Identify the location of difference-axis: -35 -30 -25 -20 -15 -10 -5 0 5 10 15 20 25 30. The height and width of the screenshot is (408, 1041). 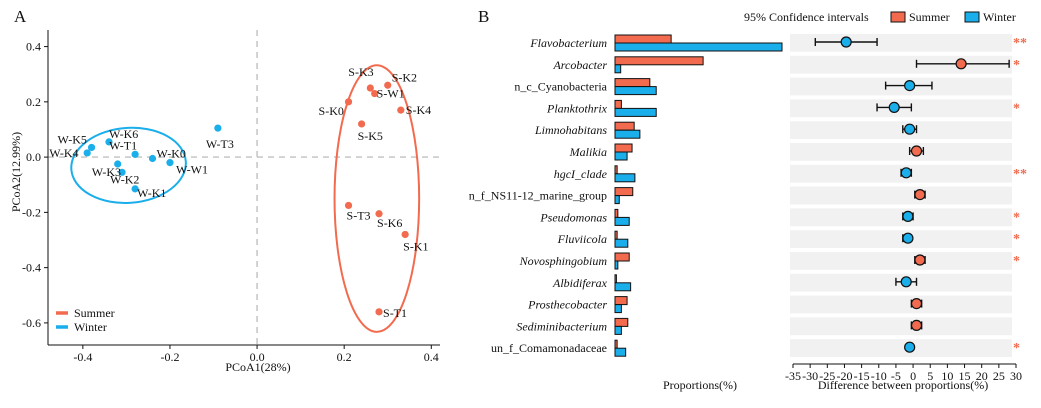
(903, 373).